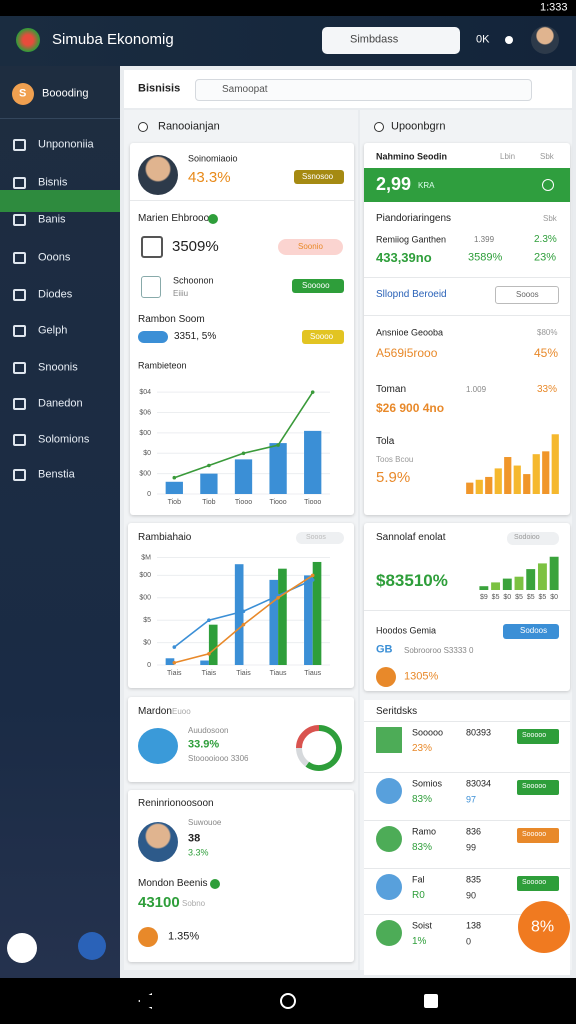  What do you see at coordinates (162, 365) in the screenshot?
I see `chart-title: Rambieteon` at bounding box center [162, 365].